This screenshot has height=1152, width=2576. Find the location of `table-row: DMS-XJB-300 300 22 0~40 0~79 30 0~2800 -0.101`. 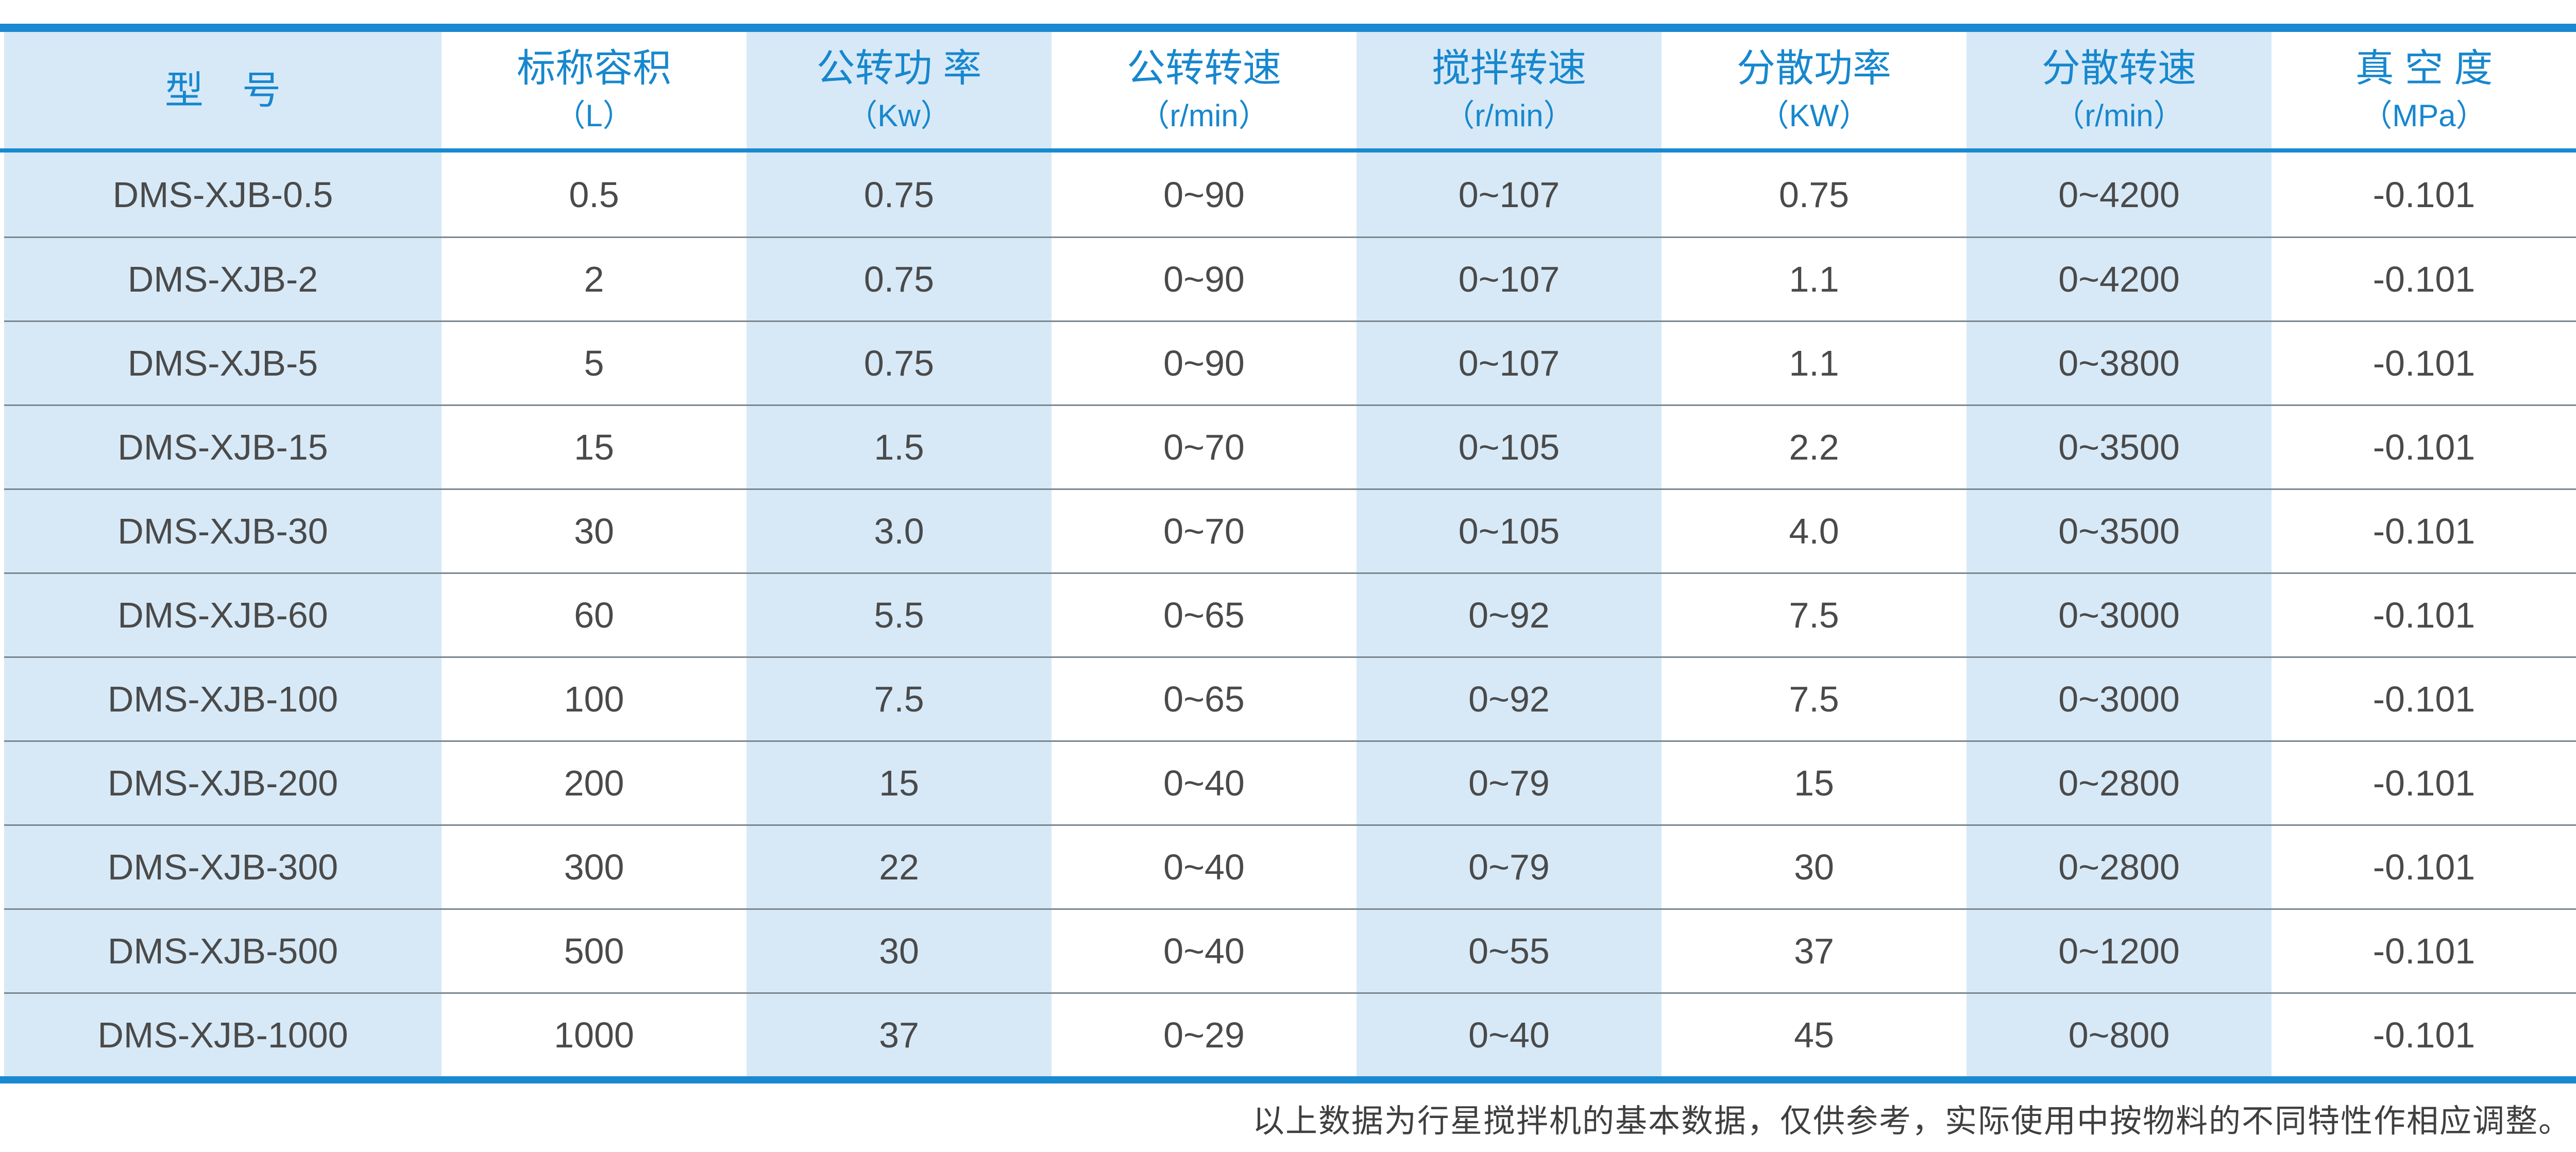

table-row: DMS-XJB-300 300 22 0~40 0~79 30 0~2800 -0.101 is located at coordinates (1290, 866).